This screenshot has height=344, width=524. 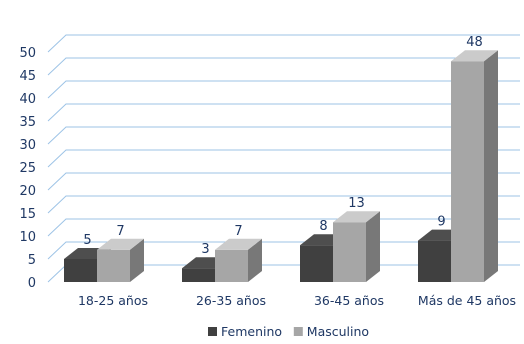 What do you see at coordinates (27, 99) in the screenshot?
I see `y-tick-label: 40` at bounding box center [27, 99].